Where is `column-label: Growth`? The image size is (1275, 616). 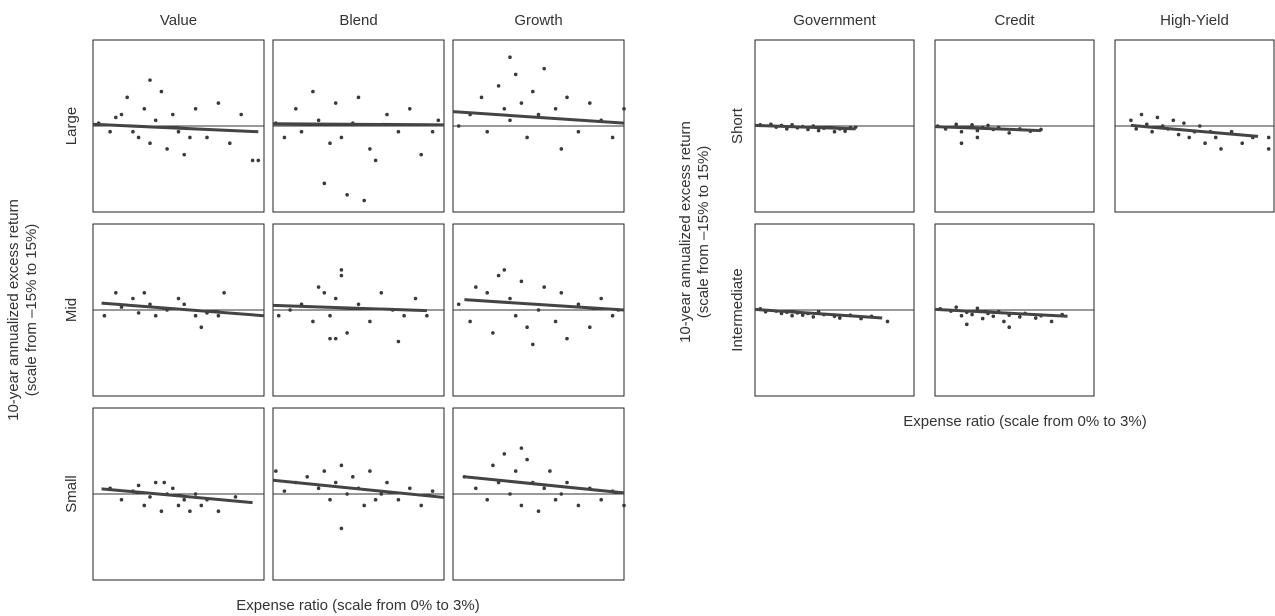
column-label: Growth is located at coordinates (538, 20).